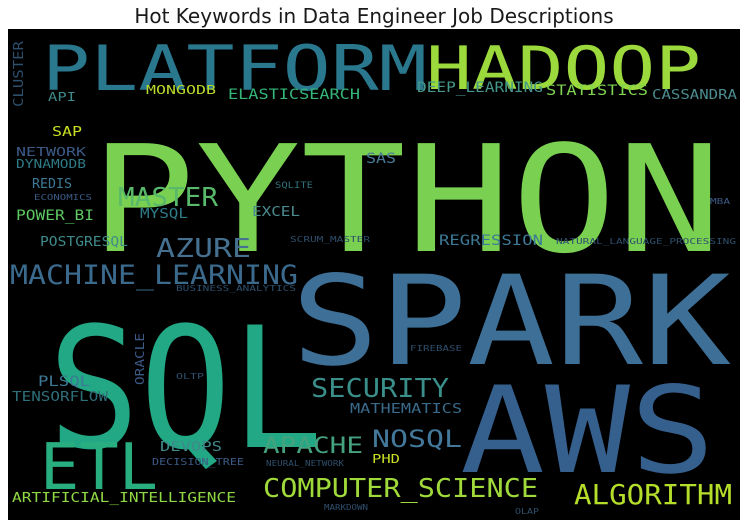 Image resolution: width=748 pixels, height=524 pixels. Describe the element at coordinates (124, 498) in the screenshot. I see `word-artificial-intelligence: ARTIFICIAL_INTELLIGENCE` at that location.